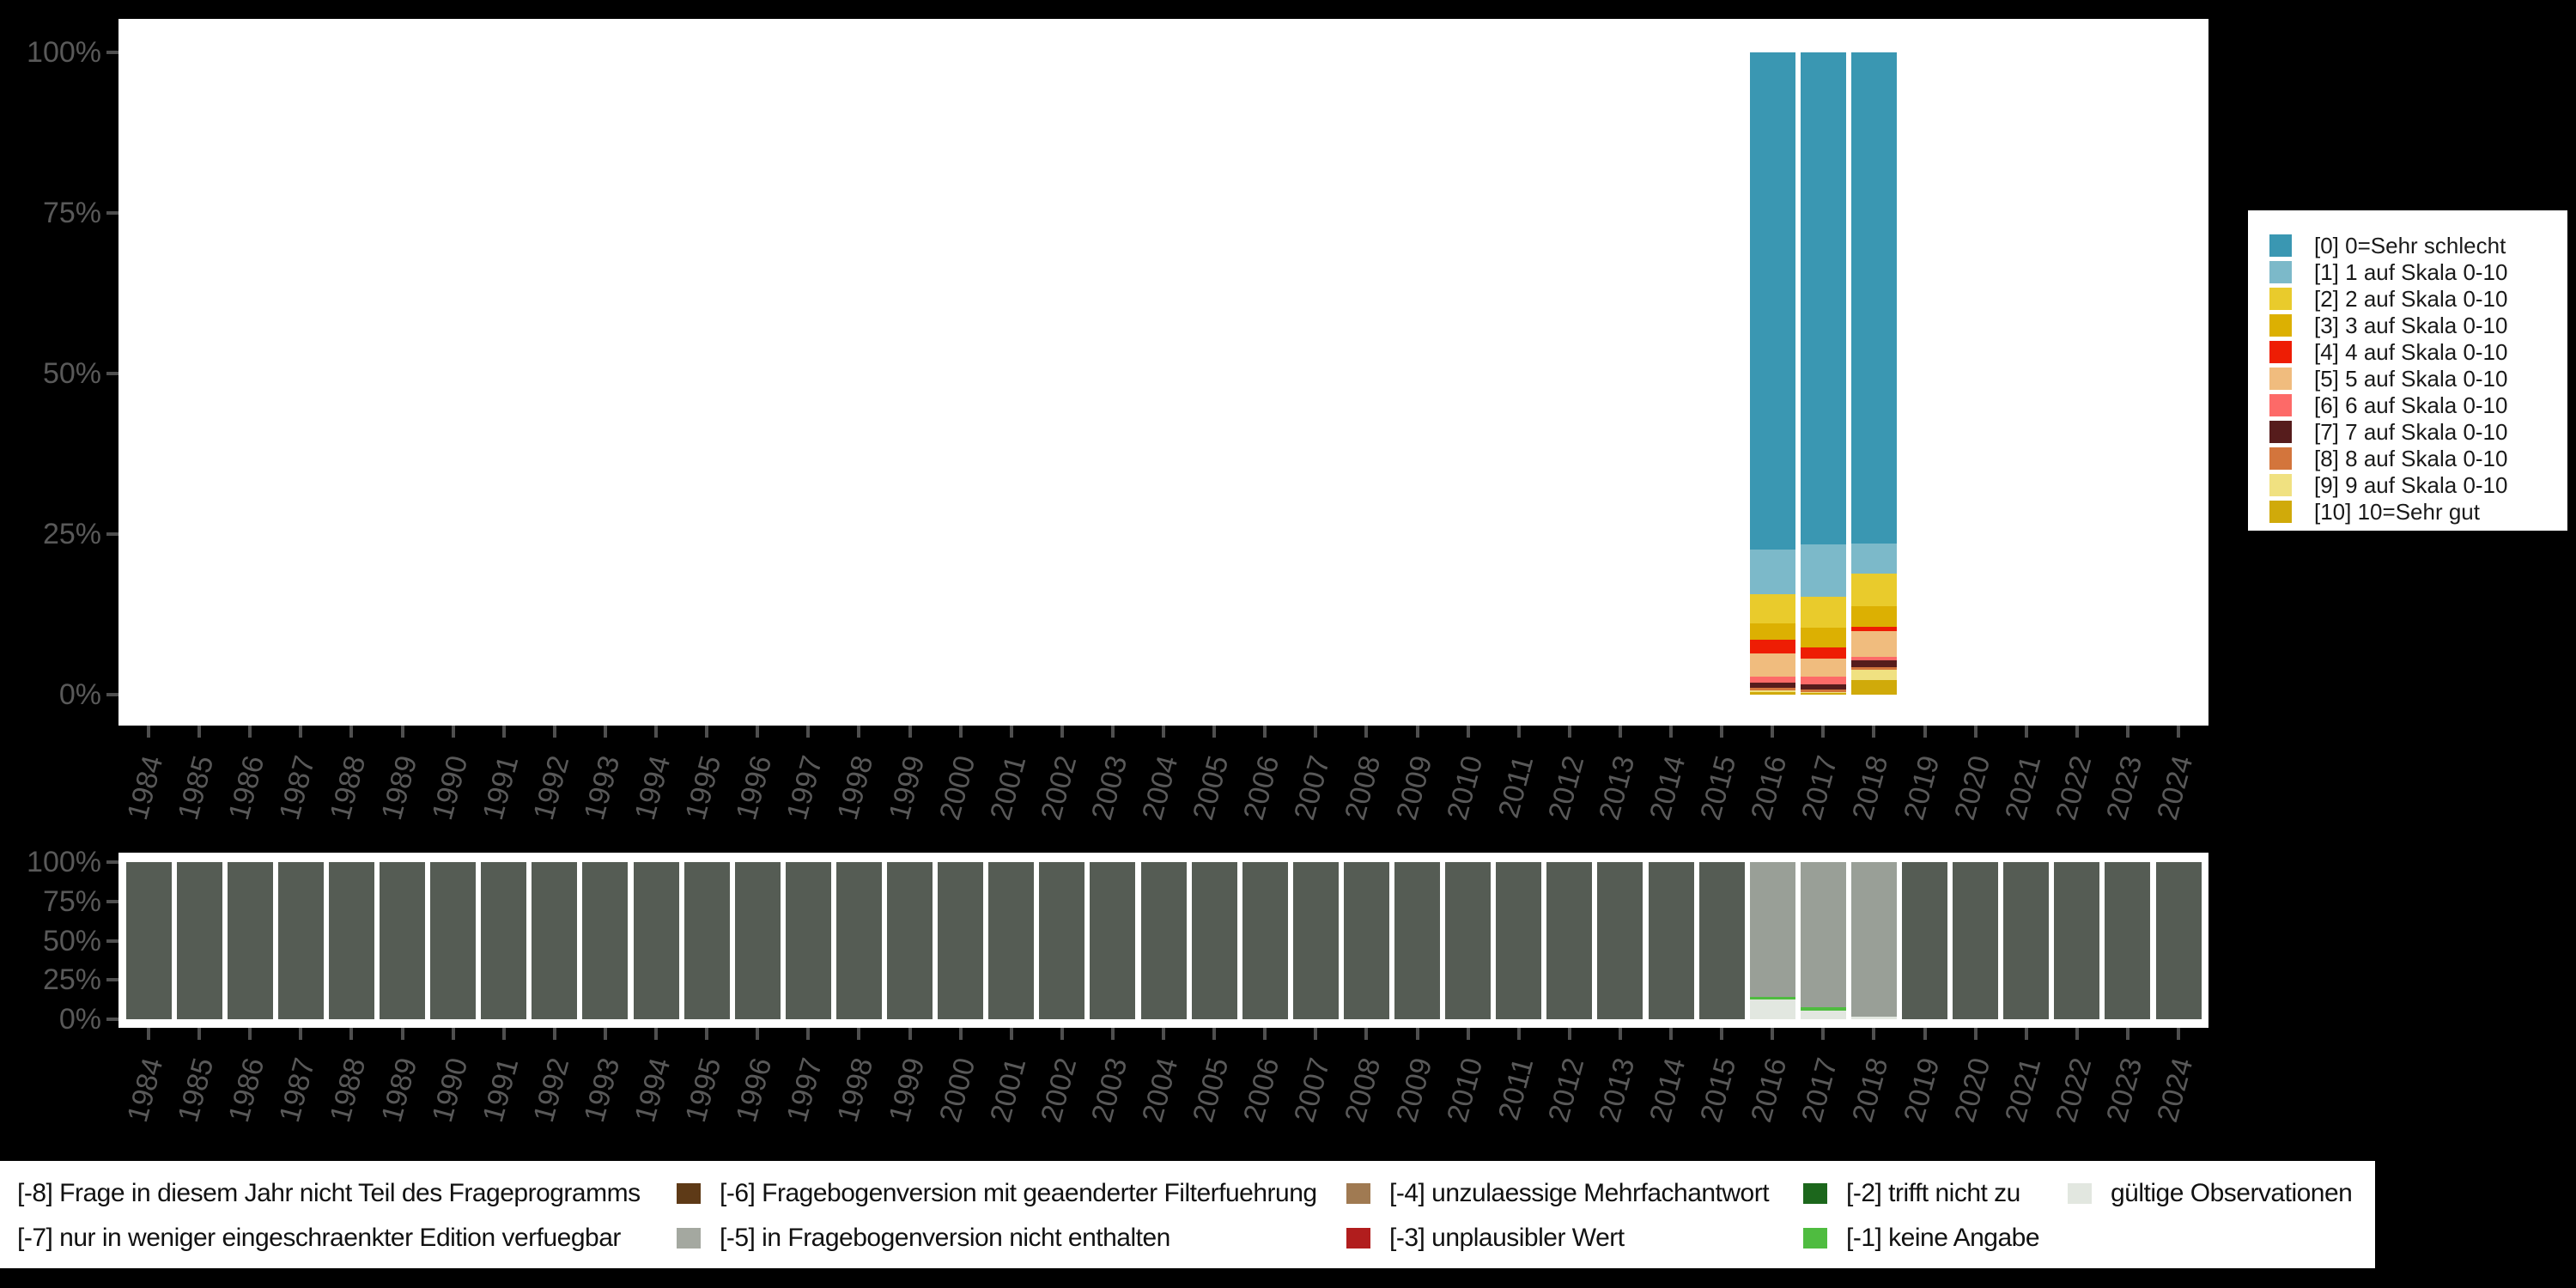 This screenshot has height=1288, width=2576. Describe the element at coordinates (2397, 512) in the screenshot. I see `legend-label: [10] 10=Sehr gut` at that location.